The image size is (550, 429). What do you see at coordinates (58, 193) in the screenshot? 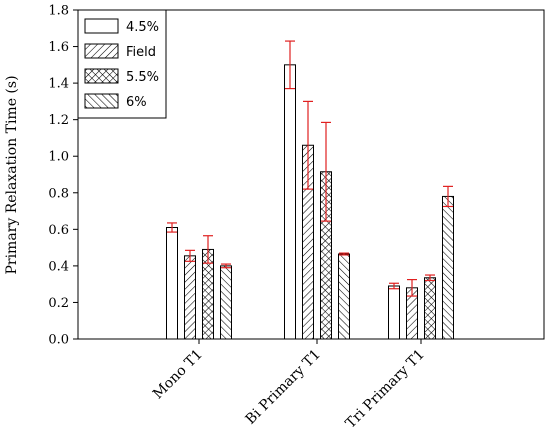
I see `y-tick-label: 0.8` at bounding box center [58, 193].